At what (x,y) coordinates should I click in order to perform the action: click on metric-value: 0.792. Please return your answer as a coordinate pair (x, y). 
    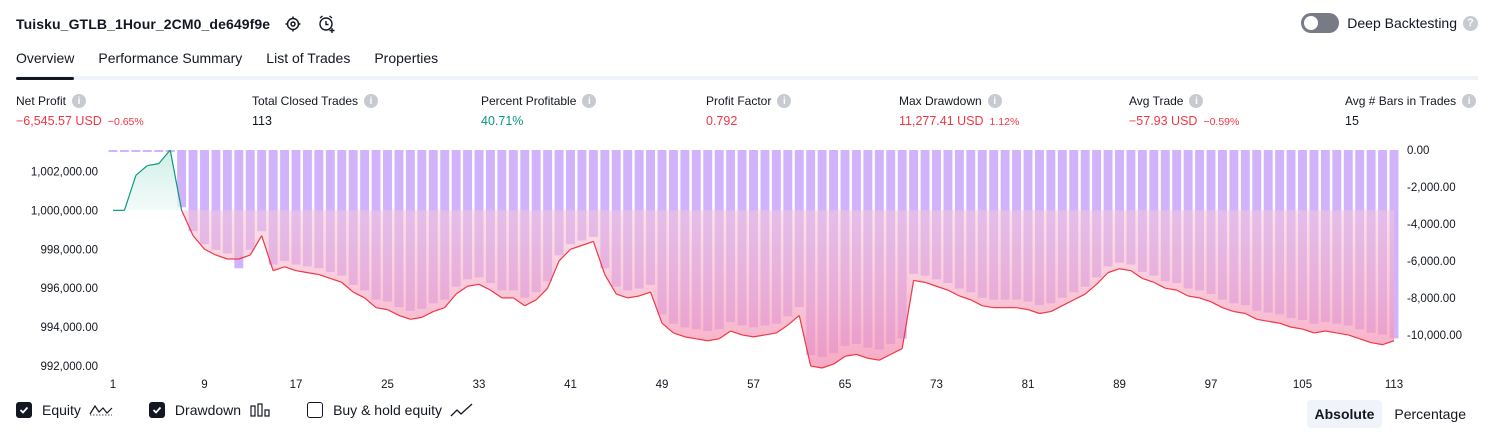
    Looking at the image, I should click on (722, 121).